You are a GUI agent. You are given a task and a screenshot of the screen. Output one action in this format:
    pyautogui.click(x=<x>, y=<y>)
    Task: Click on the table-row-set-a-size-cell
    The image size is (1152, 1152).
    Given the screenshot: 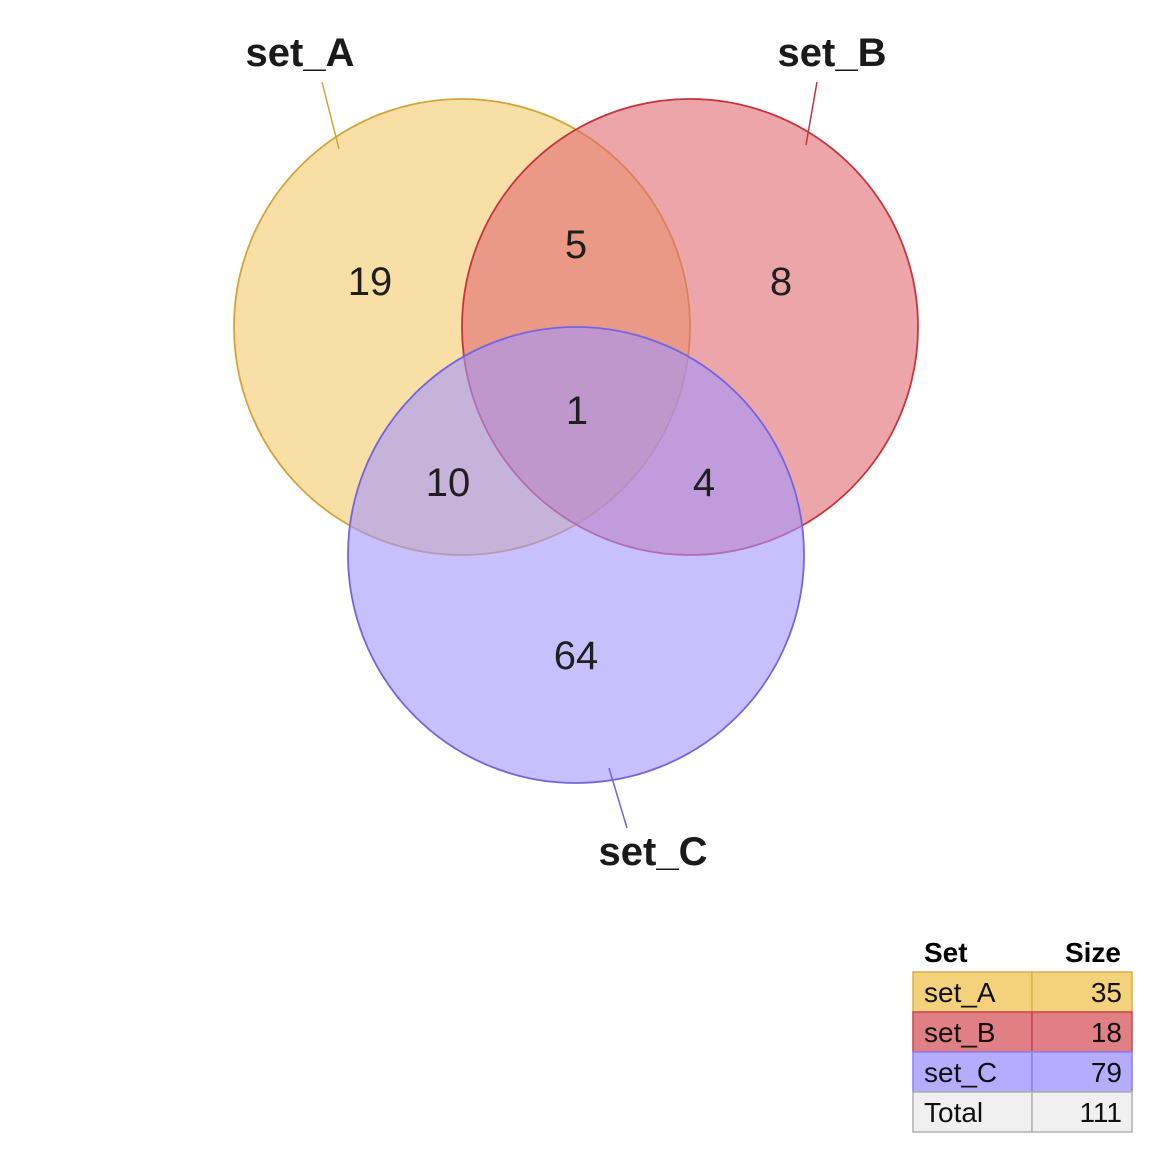 What is the action you would take?
    pyautogui.click(x=1082, y=992)
    